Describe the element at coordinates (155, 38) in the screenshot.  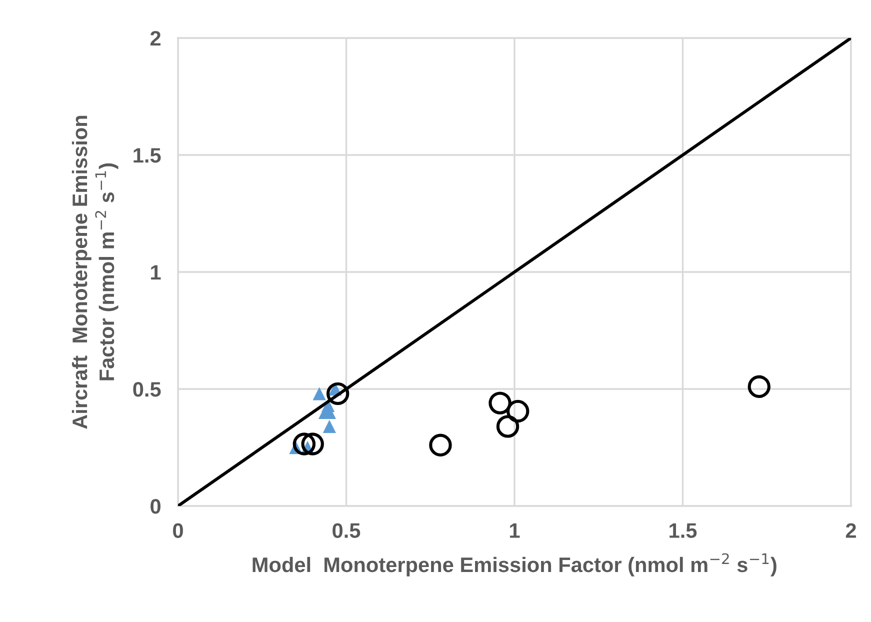
I see `y-tick-label: 2` at that location.